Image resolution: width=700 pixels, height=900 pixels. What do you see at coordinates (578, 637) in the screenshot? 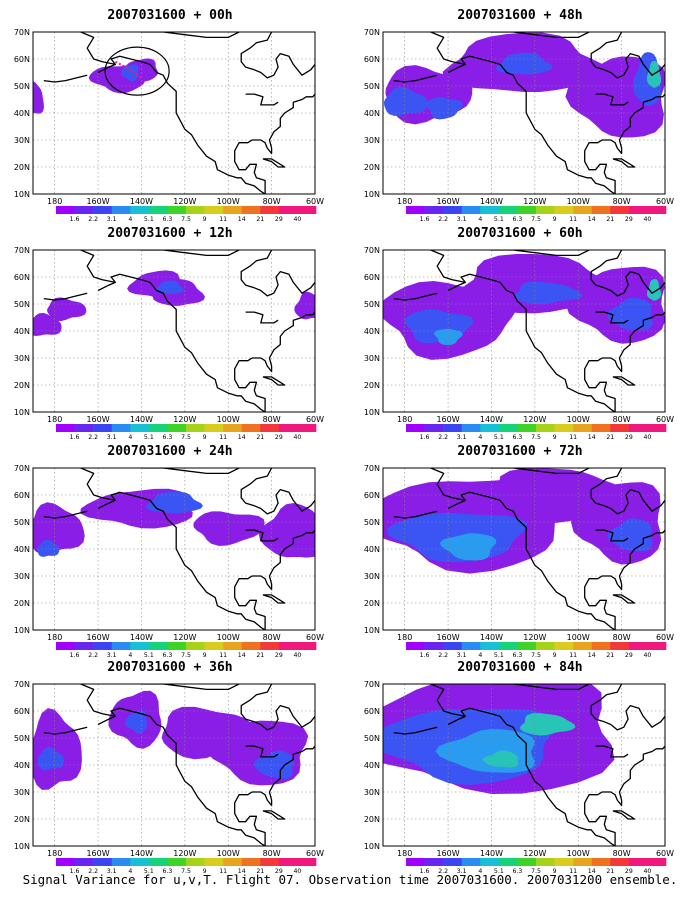
I see `lon-tick-label: 100W` at bounding box center [578, 637].